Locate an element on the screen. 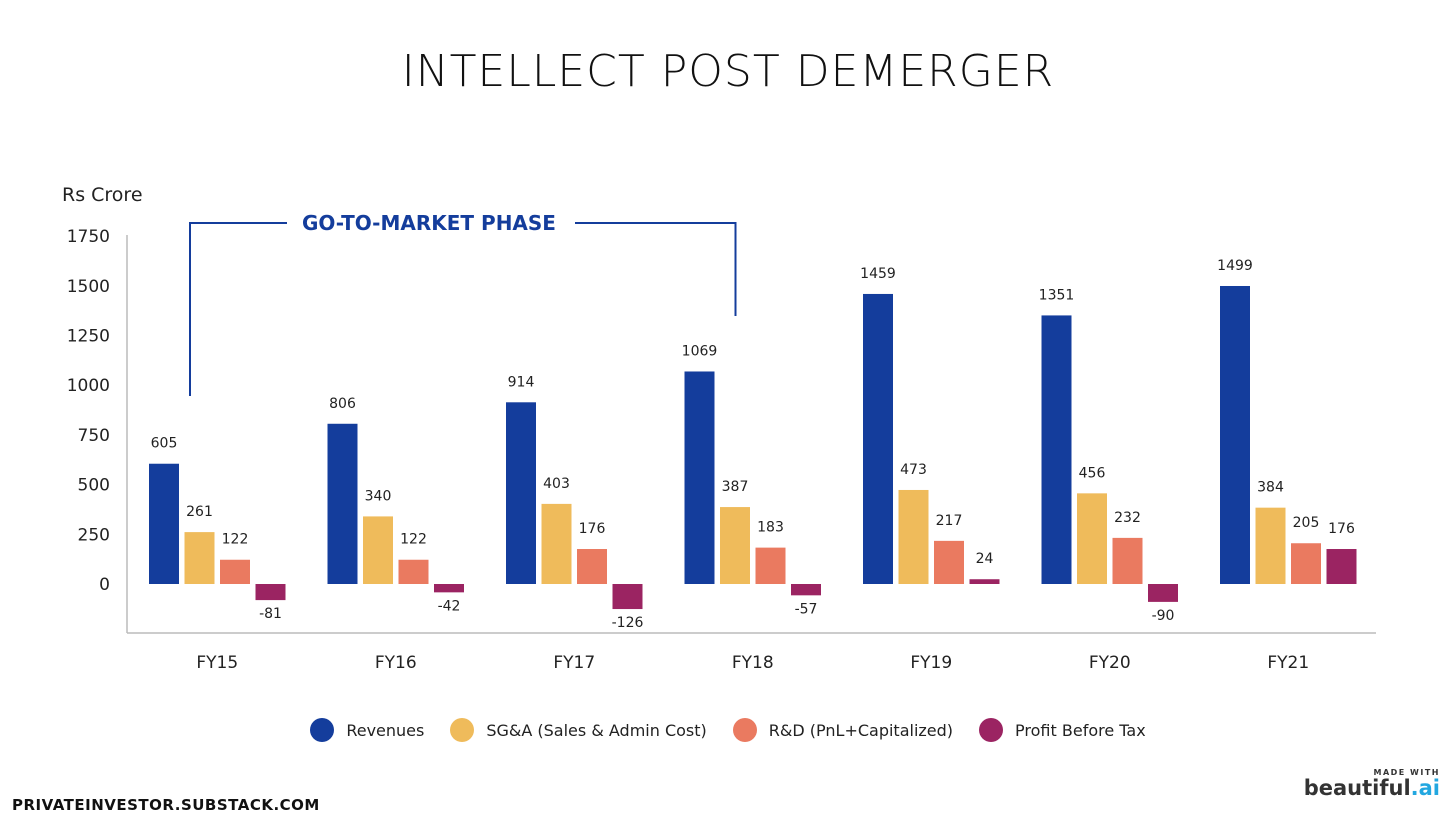 The width and height of the screenshot is (1456, 819). x-tick-label: FY19 is located at coordinates (931, 663).